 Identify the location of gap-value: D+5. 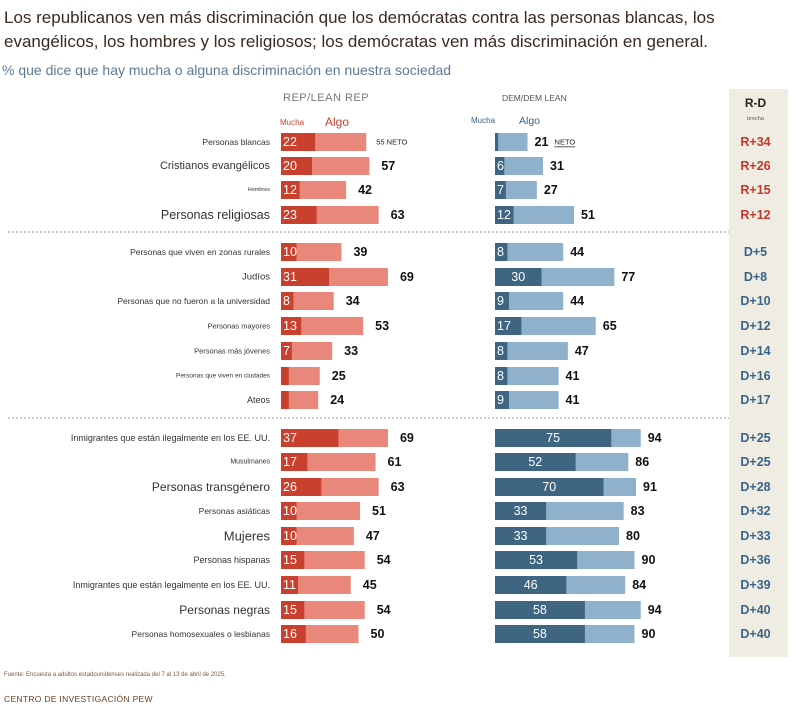
(755, 252).